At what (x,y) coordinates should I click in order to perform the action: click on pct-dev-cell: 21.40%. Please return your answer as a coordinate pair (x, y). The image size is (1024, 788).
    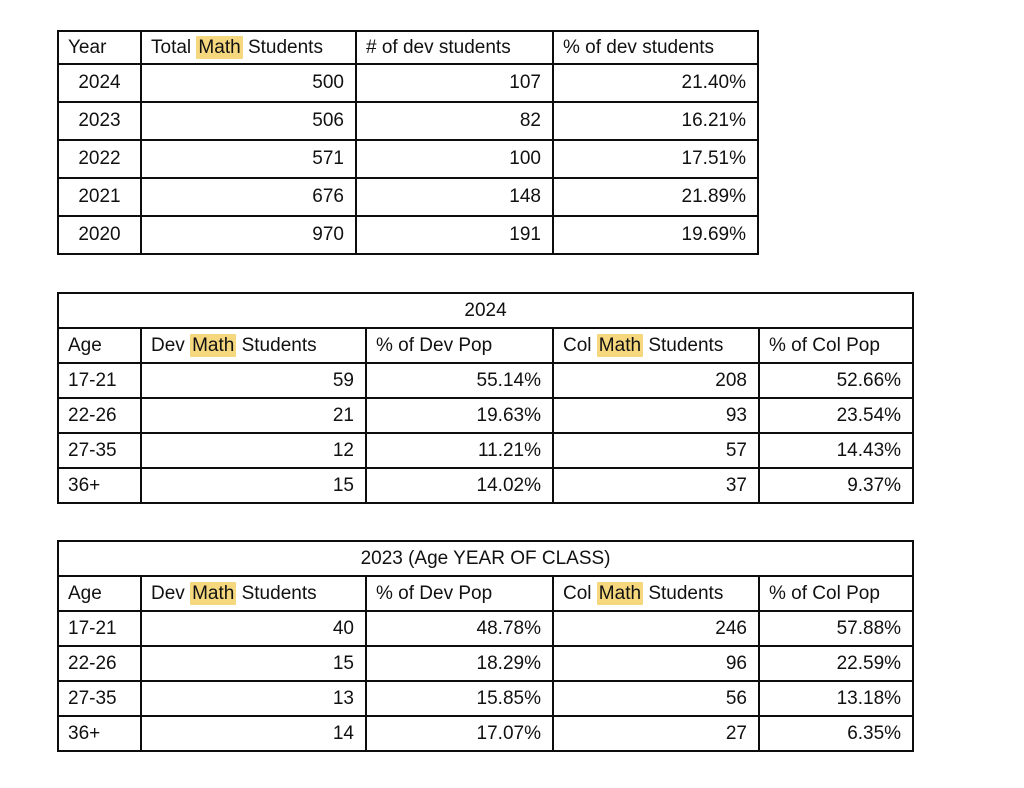
    Looking at the image, I should click on (655, 83).